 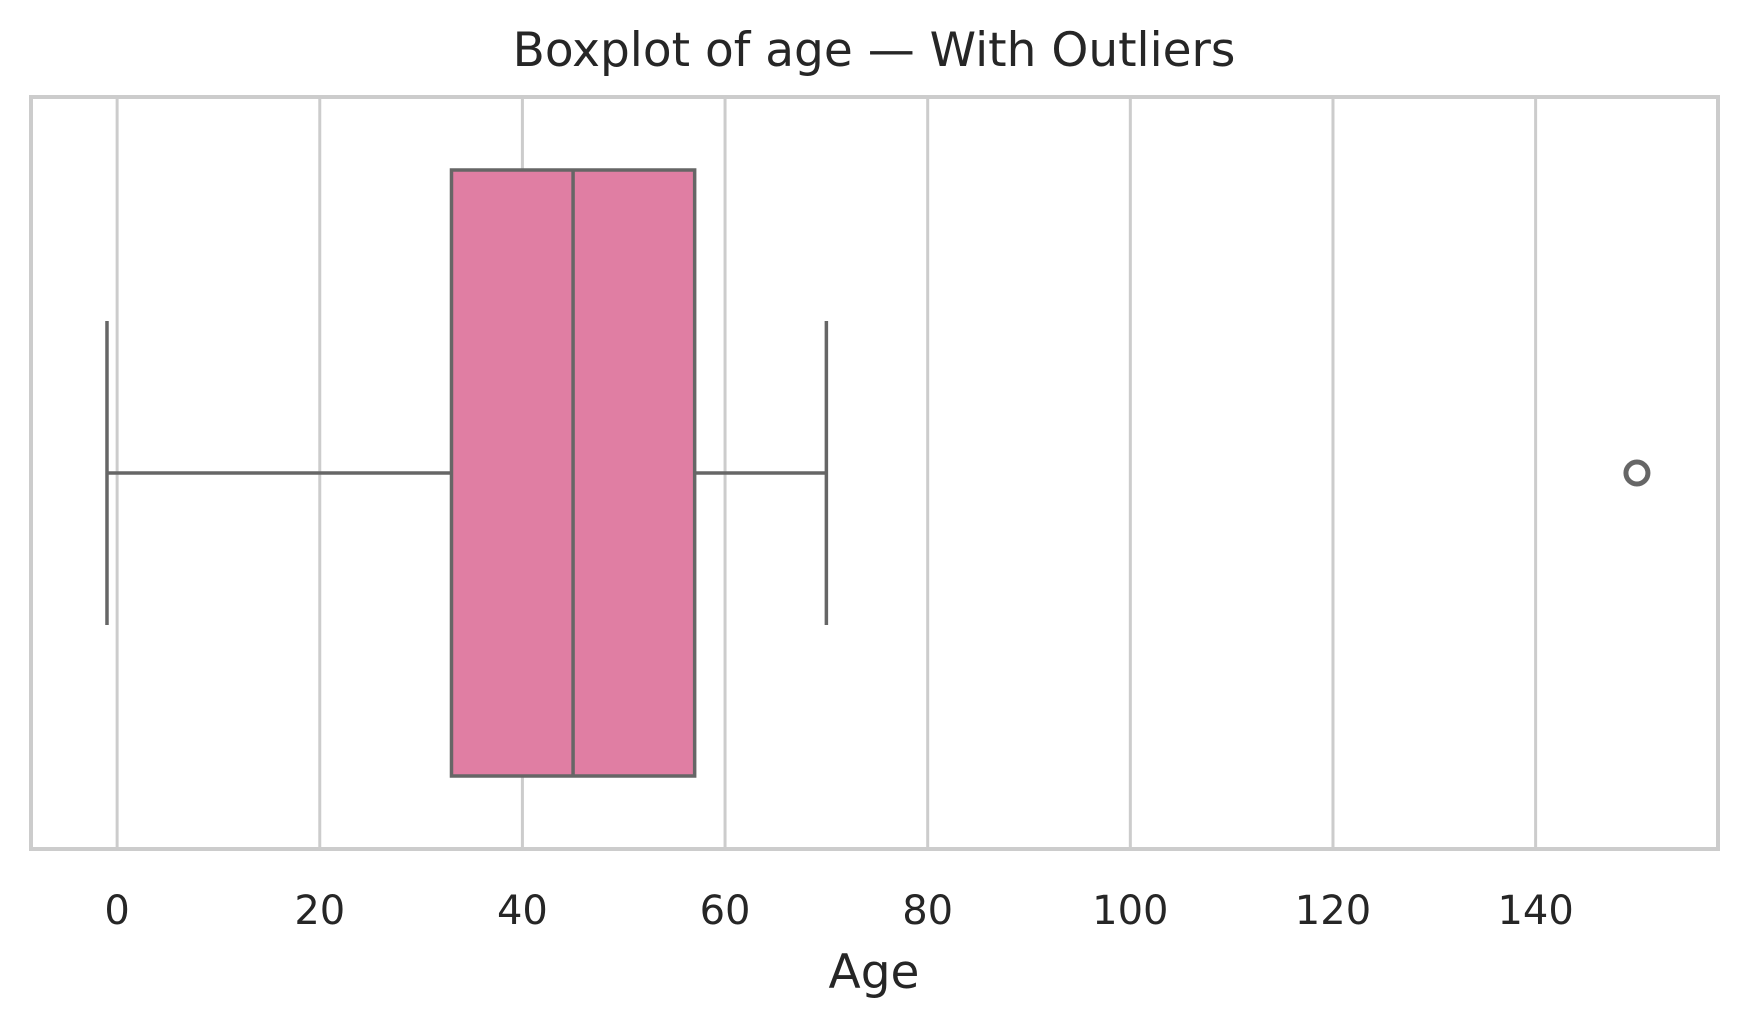 What do you see at coordinates (874, 50) in the screenshot?
I see `chart-title: Boxplot of age — With Outliers` at bounding box center [874, 50].